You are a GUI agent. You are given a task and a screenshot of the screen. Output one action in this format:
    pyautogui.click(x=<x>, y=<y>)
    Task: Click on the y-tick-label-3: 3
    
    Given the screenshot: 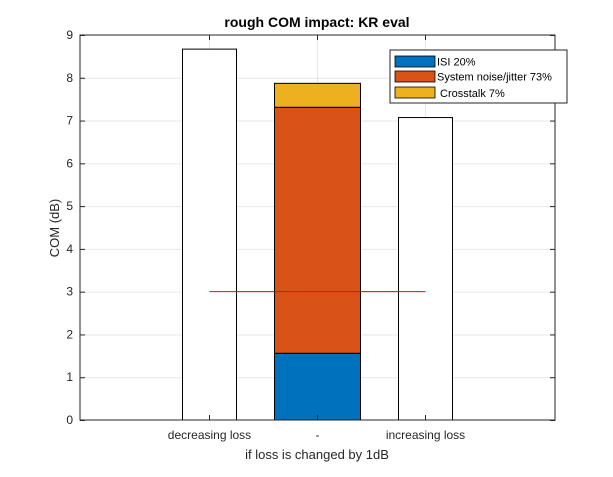 What is the action you would take?
    pyautogui.click(x=69, y=292)
    